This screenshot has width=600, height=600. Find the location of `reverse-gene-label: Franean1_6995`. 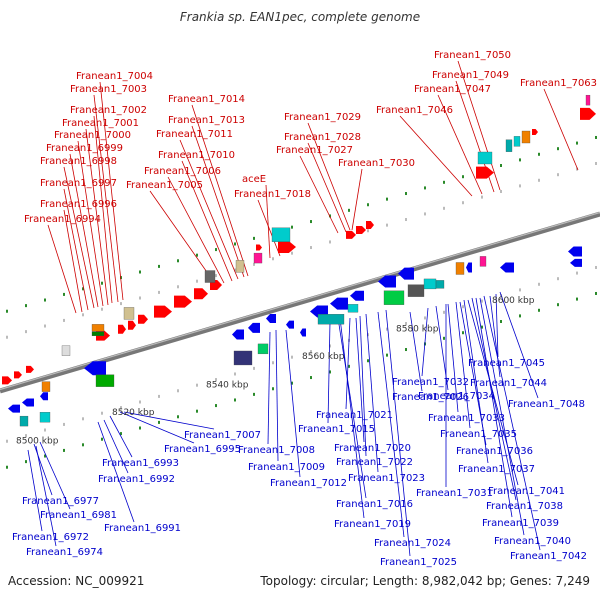

reverse-gene-label: Franean1_6995 is located at coordinates (202, 449).